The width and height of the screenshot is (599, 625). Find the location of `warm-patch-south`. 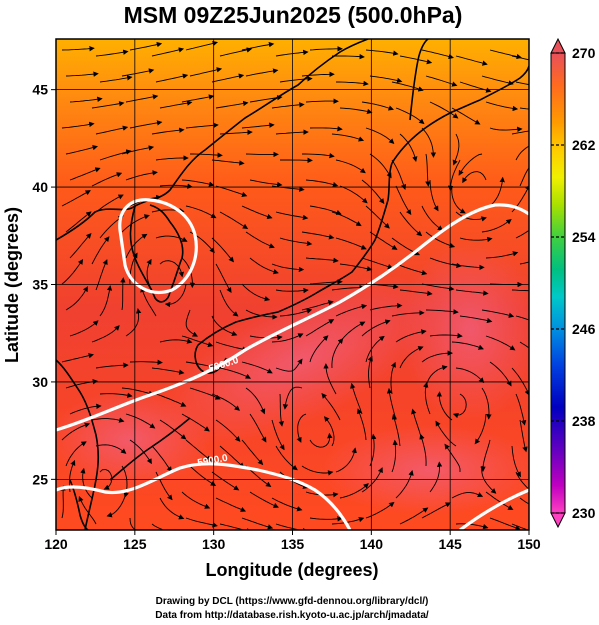

warm-patch-south is located at coordinates (424, 470).